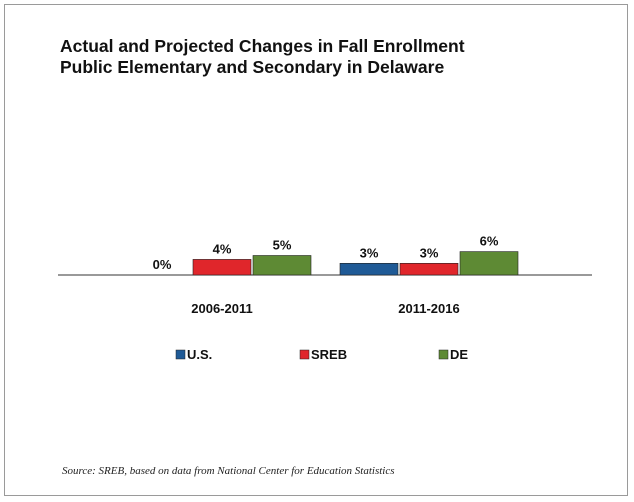 Image resolution: width=634 pixels, height=502 pixels. I want to click on legend-label-us: U.S., so click(199, 354).